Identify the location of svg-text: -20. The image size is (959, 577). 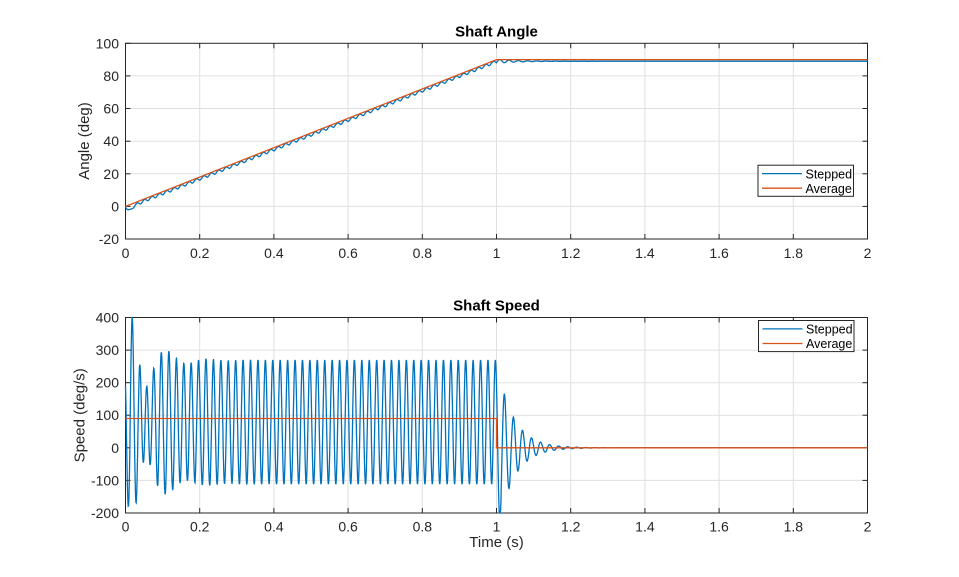
(109, 239).